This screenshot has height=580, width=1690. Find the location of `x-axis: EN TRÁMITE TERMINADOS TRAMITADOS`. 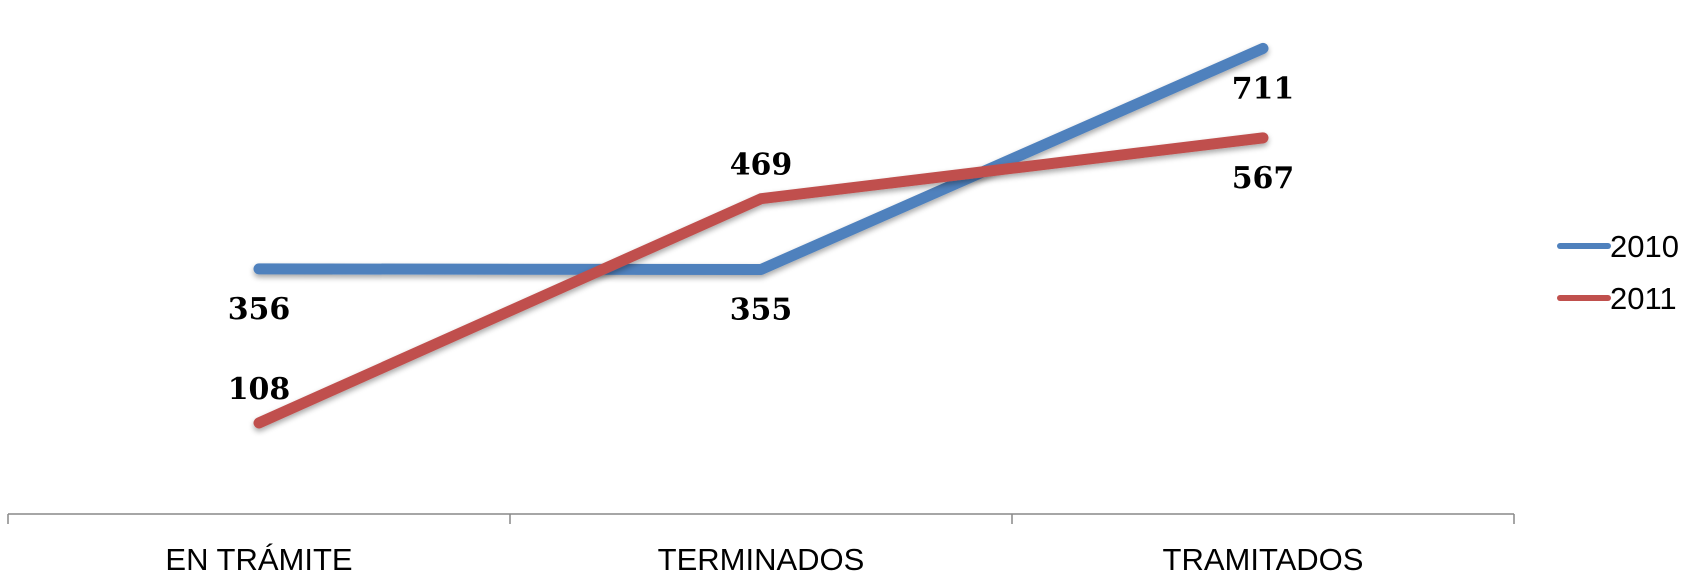

x-axis: EN TRÁMITE TERMINADOS TRAMITADOS is located at coordinates (761, 545).